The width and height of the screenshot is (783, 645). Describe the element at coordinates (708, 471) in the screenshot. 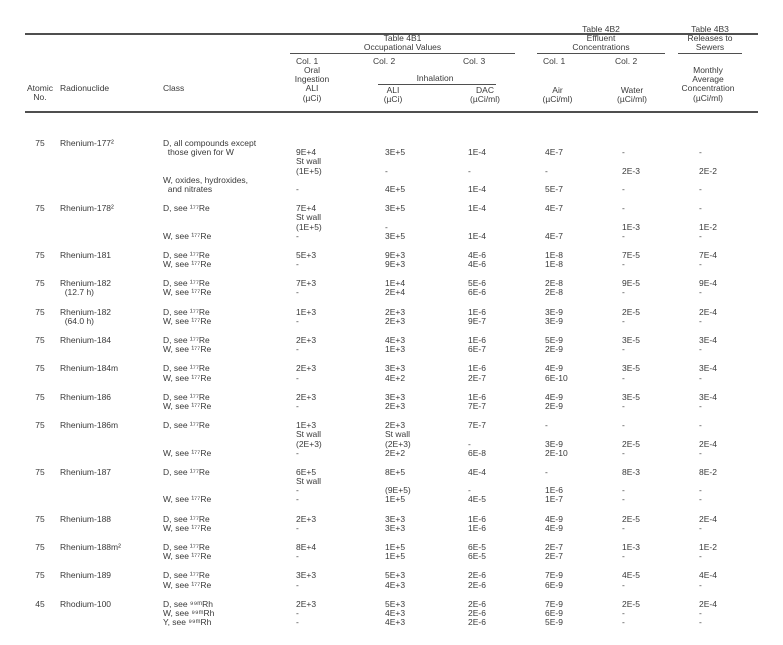

I see `cell-line: 8E-2` at that location.